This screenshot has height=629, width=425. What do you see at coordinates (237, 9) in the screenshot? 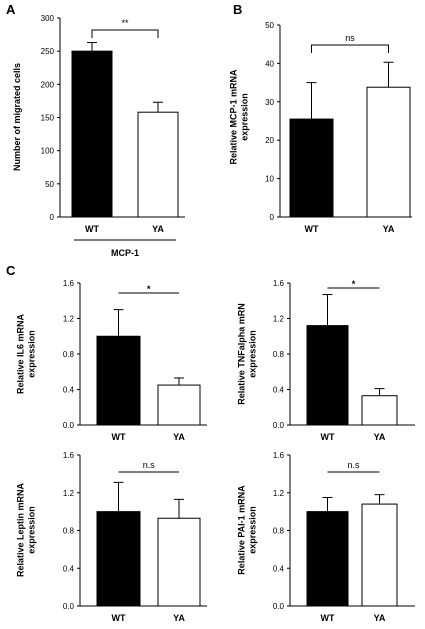
I see `panel-letter: B` at bounding box center [237, 9].